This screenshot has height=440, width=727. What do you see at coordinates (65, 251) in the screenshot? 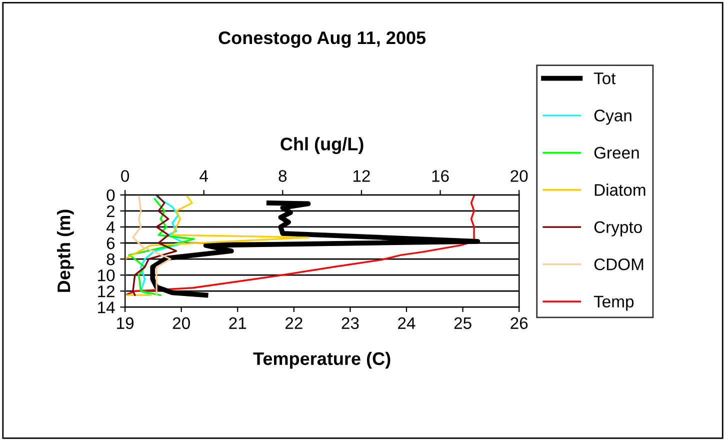
I see `y-axis-title: Depth (m)` at bounding box center [65, 251].